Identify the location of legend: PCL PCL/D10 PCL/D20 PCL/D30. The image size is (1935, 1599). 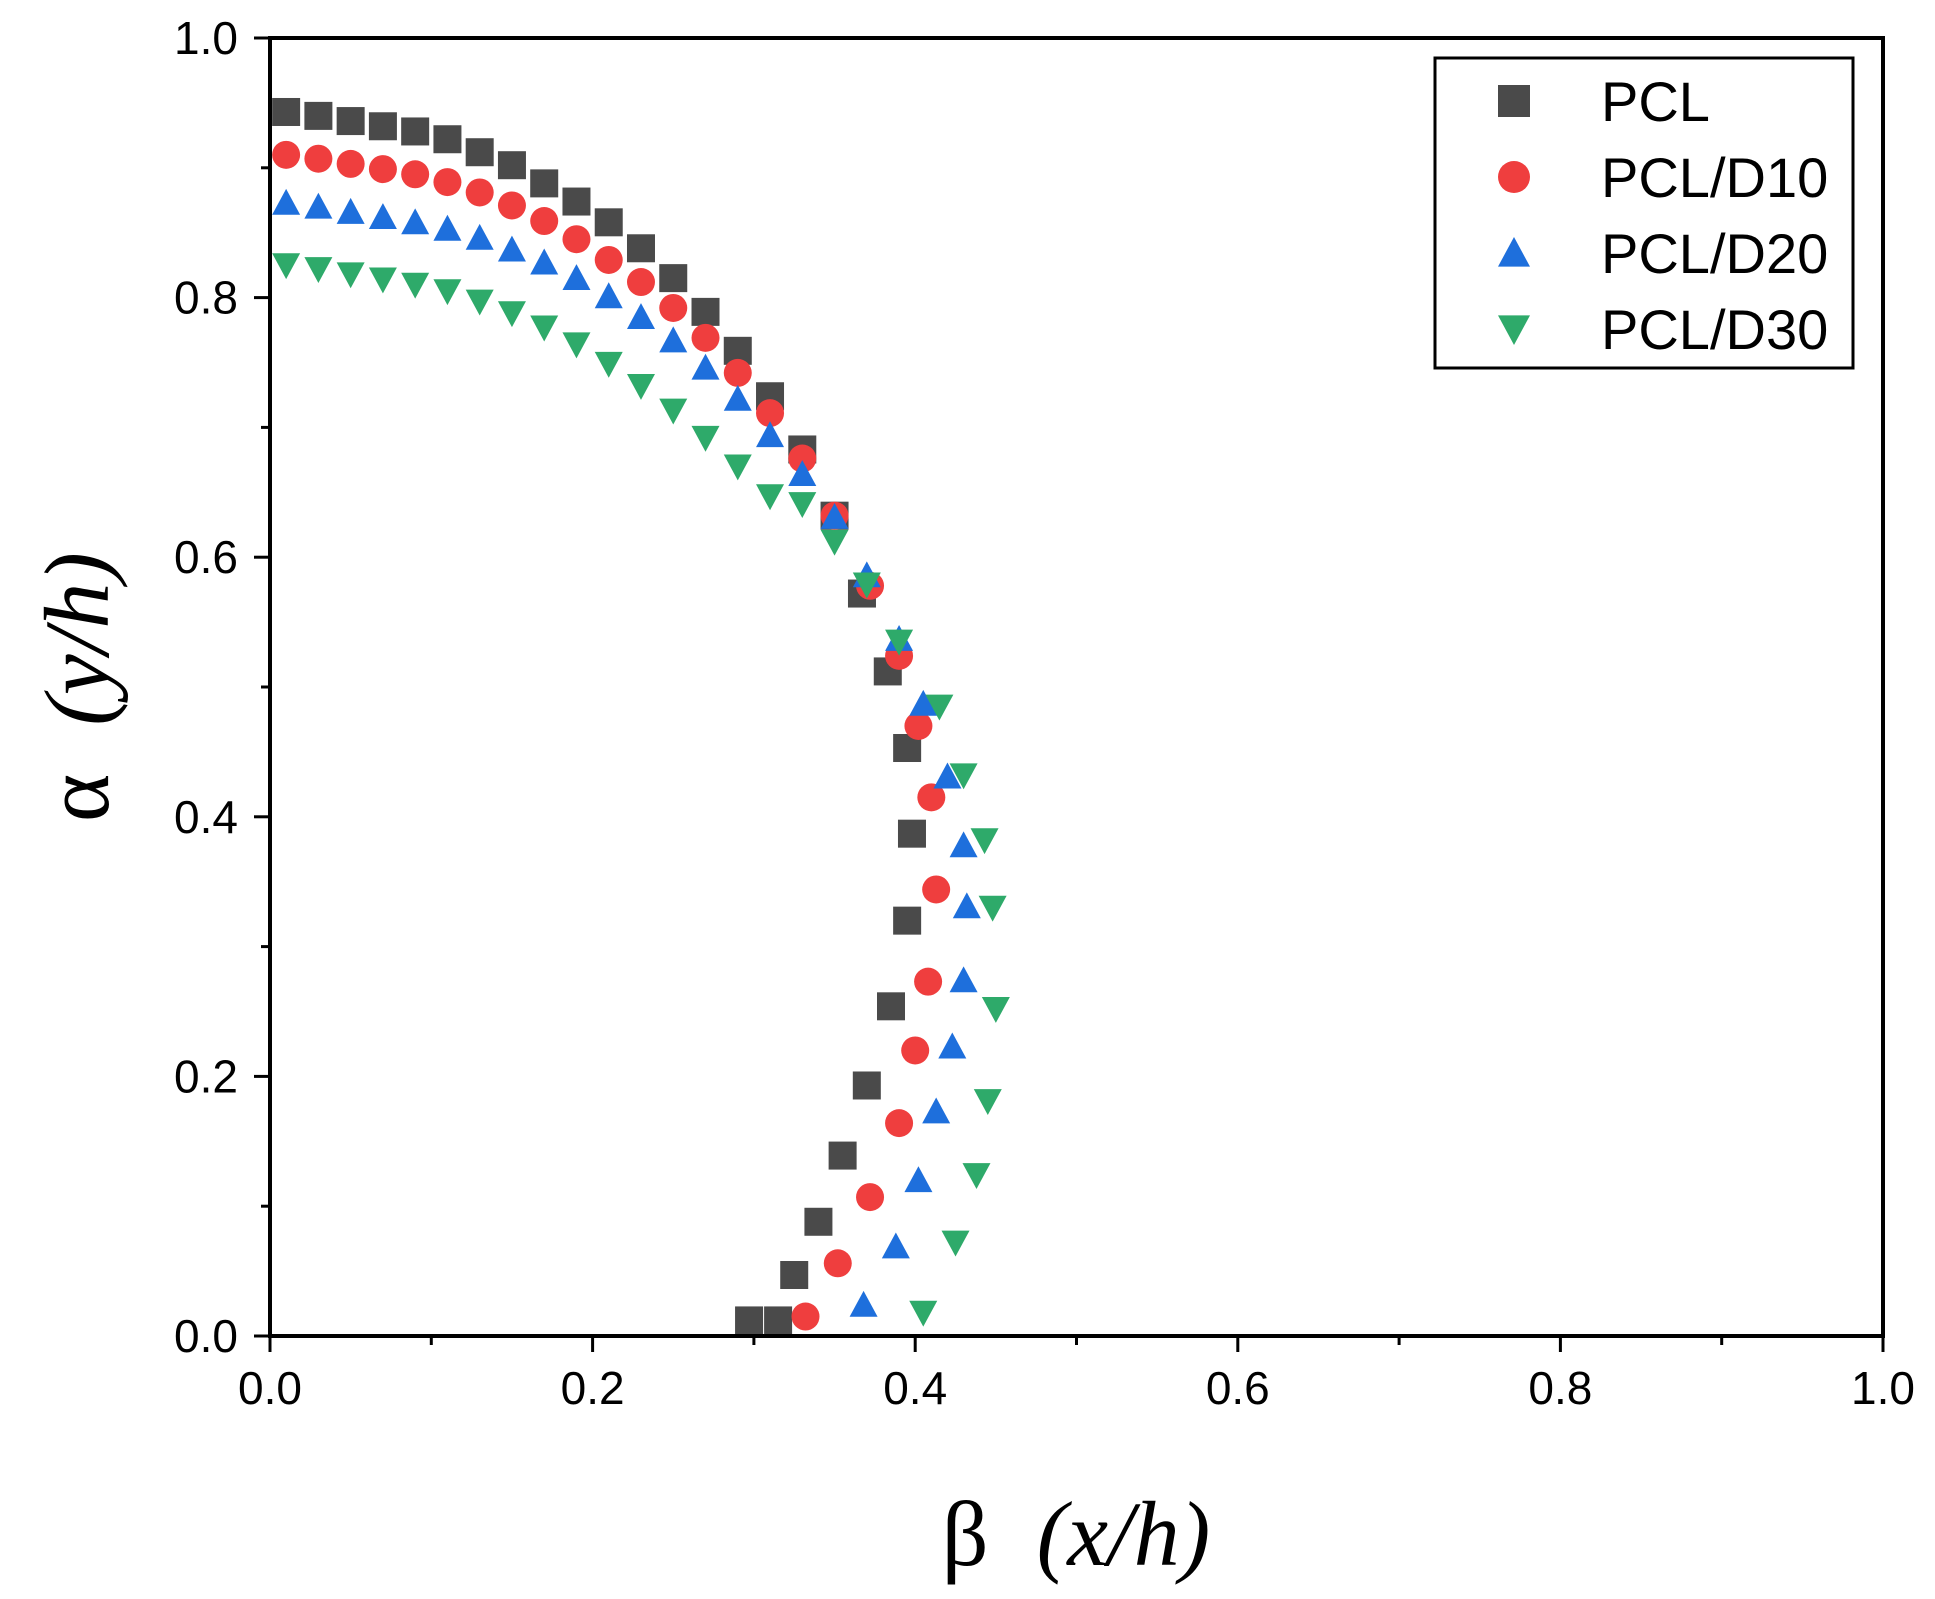
(1644, 213).